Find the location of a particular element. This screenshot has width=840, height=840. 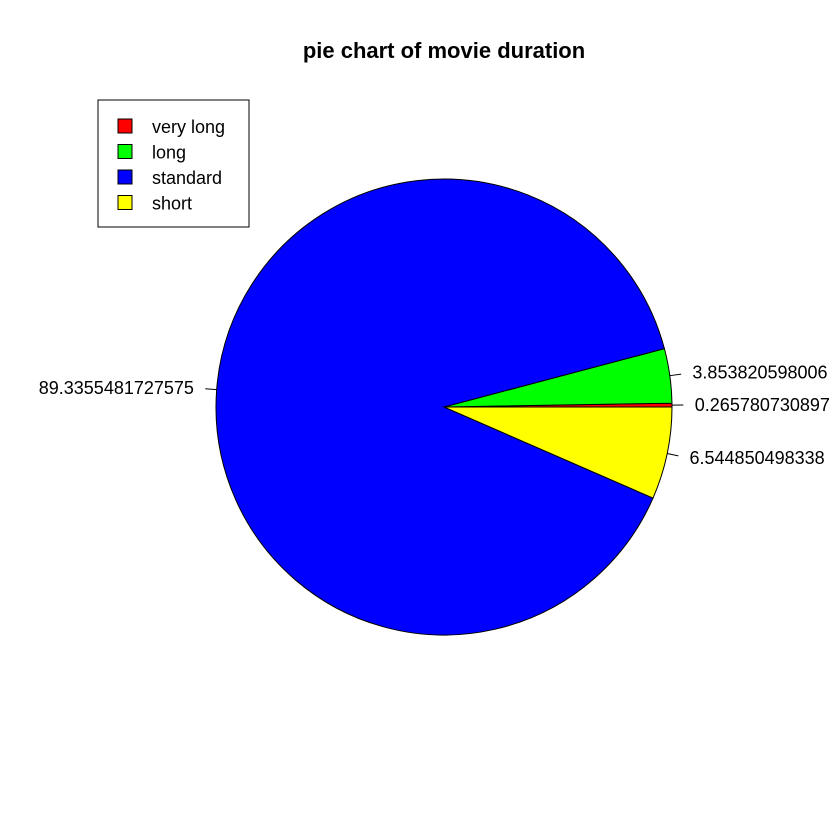

legend-label-long: long is located at coordinates (169, 153).